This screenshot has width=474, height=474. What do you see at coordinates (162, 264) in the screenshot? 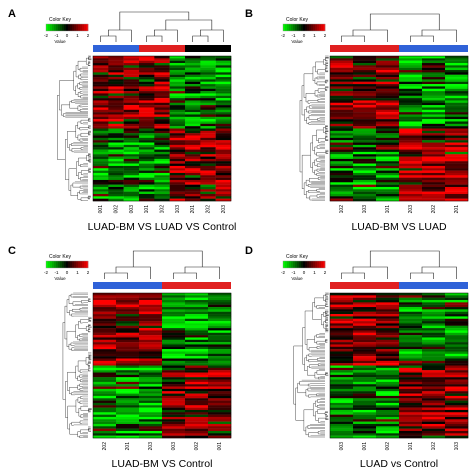
I see `column-dendrogram` at bounding box center [162, 264].